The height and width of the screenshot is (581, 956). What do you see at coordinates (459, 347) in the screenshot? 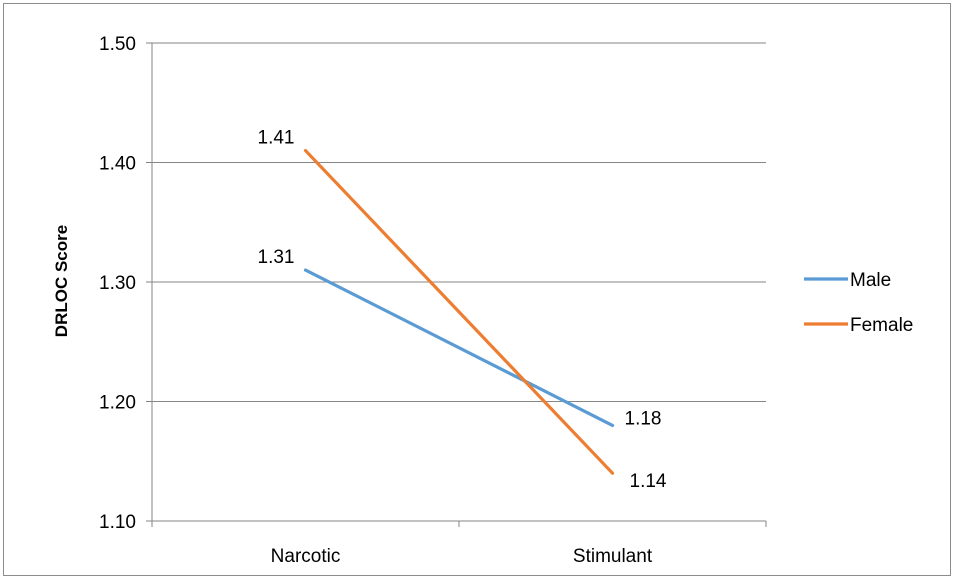
I see `series-line-male` at bounding box center [459, 347].